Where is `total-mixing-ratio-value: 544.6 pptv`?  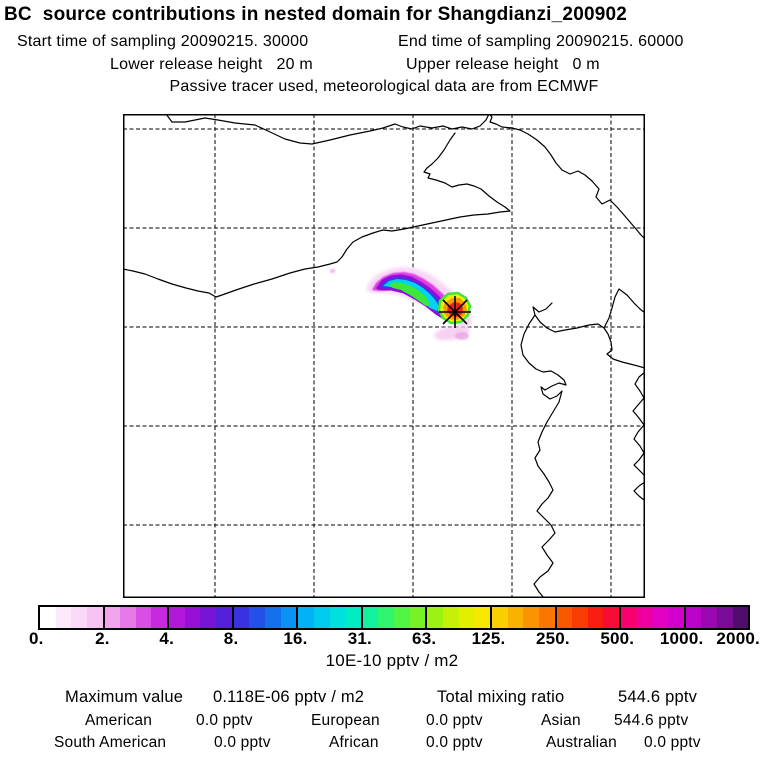
total-mixing-ratio-value: 544.6 pptv is located at coordinates (658, 697).